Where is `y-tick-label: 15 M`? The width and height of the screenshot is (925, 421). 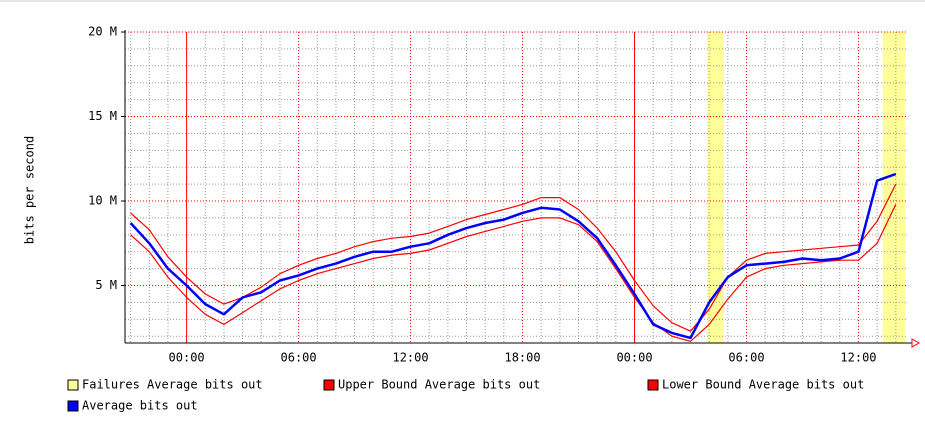 y-tick-label: 15 M is located at coordinates (102, 116).